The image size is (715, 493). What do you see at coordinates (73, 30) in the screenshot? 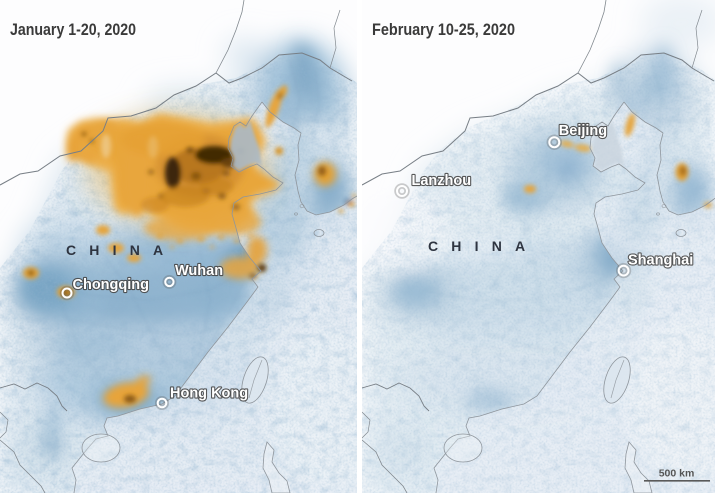
I see `svg-text: January 1-20, 2020` at bounding box center [73, 30].